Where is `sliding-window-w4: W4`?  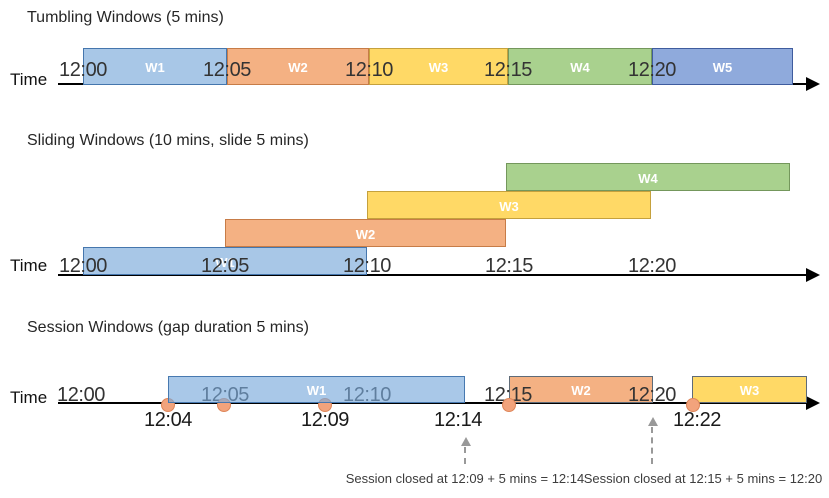 sliding-window-w4: W4 is located at coordinates (648, 177).